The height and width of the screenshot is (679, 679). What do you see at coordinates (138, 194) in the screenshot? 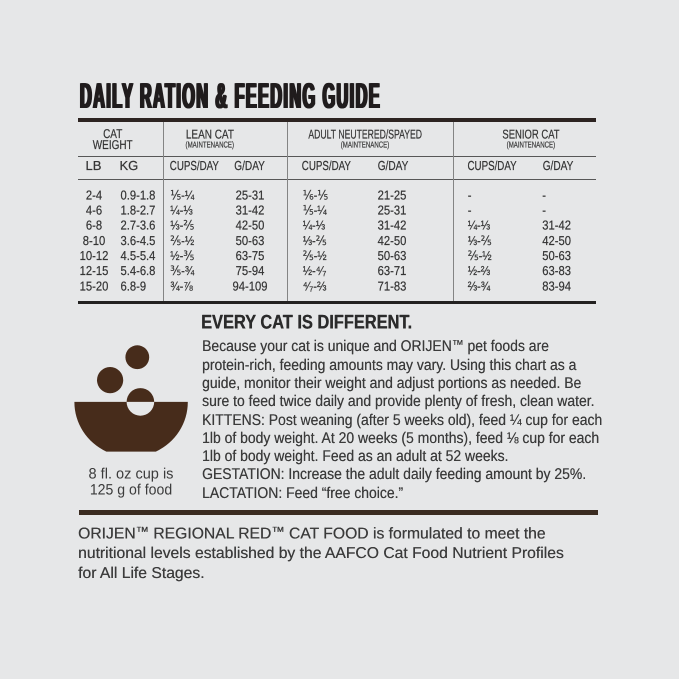
I see `svg-text: 0.9-1.8` at bounding box center [138, 194].